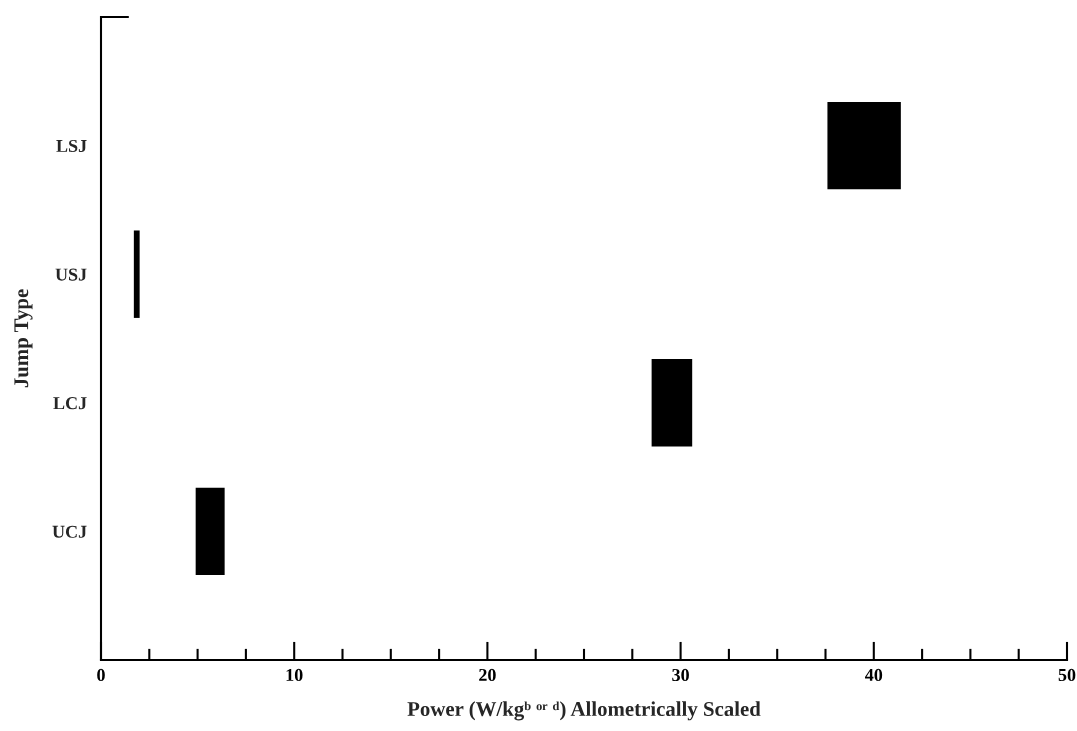 The height and width of the screenshot is (731, 1077). What do you see at coordinates (71, 146) in the screenshot?
I see `y-tick-label: LSJ` at bounding box center [71, 146].